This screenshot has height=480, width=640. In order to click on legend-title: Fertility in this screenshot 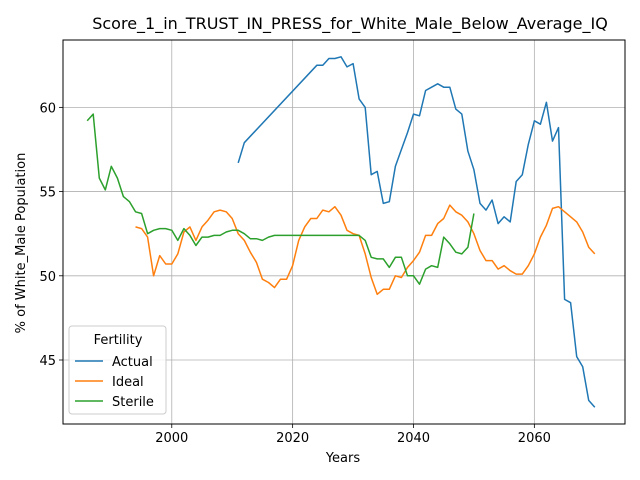, I will do `click(118, 340)`.